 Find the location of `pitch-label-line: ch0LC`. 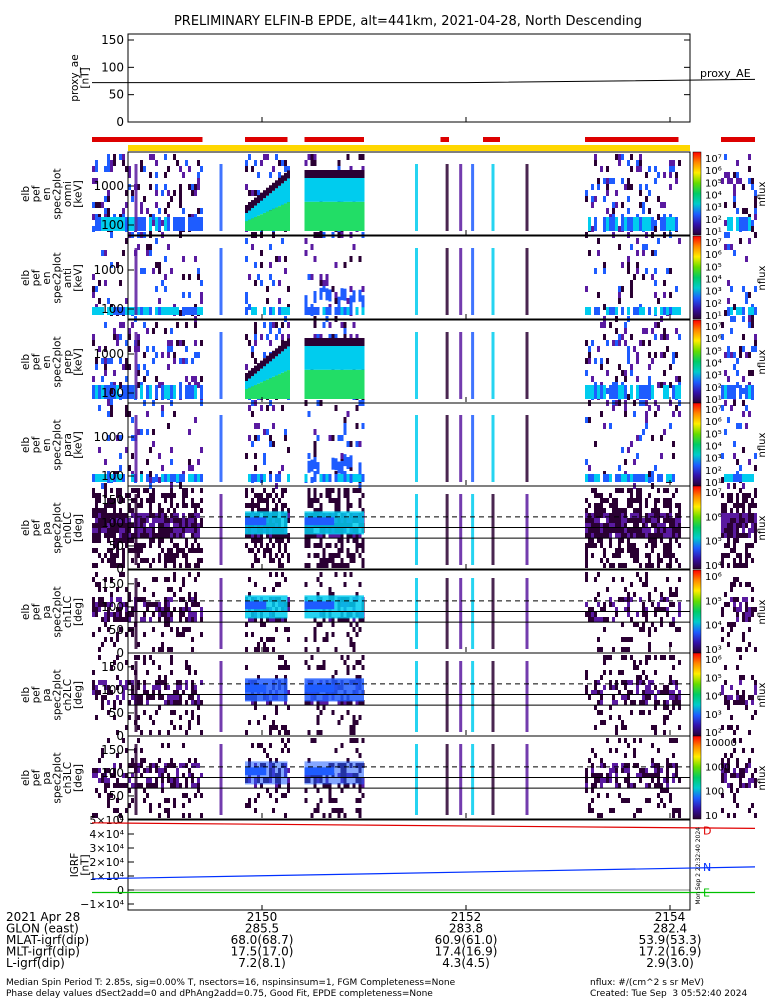

pitch-label-line: ch0LC is located at coordinates (68, 528).